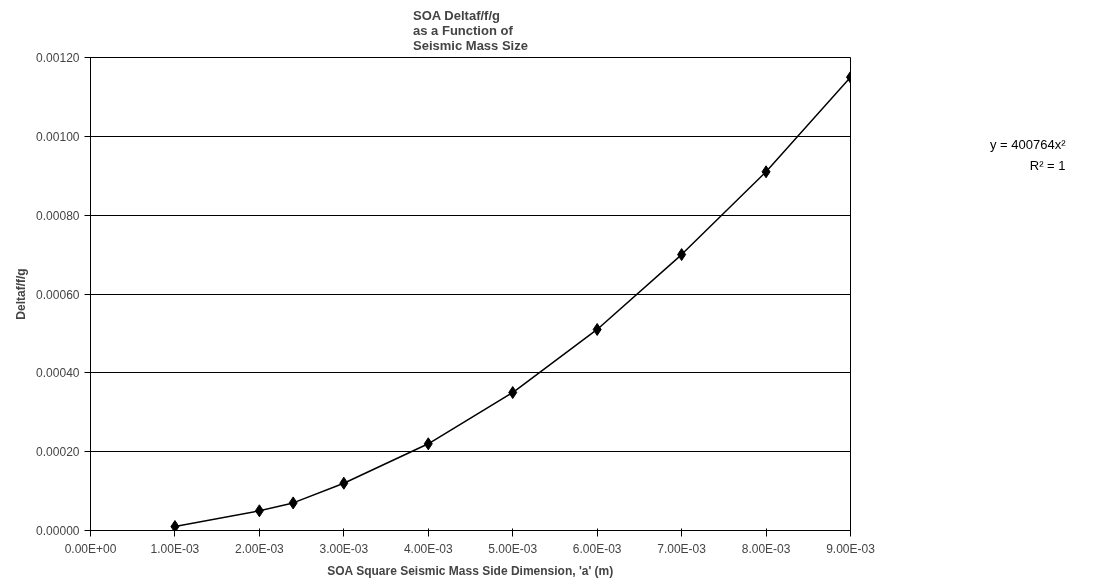 Image resolution: width=1115 pixels, height=588 pixels. I want to click on y-tick-label: 0.00100, so click(58, 136).